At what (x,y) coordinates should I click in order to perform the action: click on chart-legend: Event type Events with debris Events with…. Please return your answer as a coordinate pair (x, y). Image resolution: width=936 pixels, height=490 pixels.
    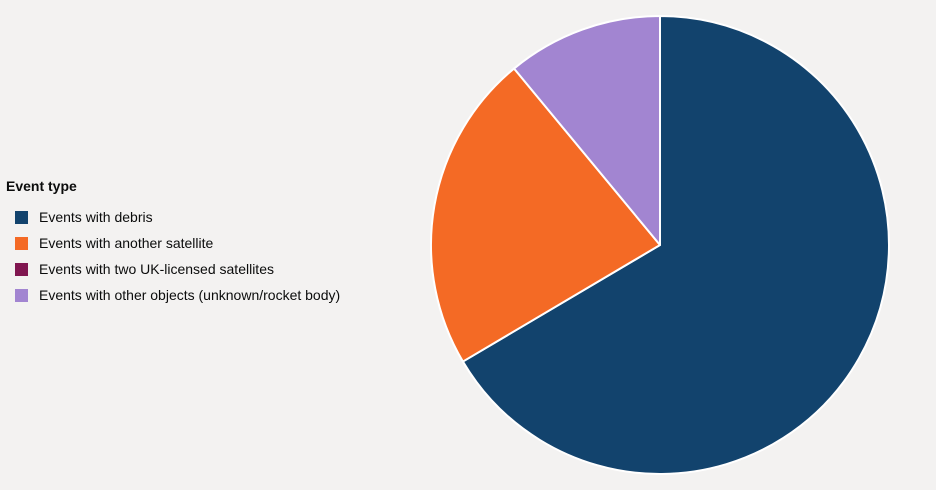
    Looking at the image, I should click on (206, 243).